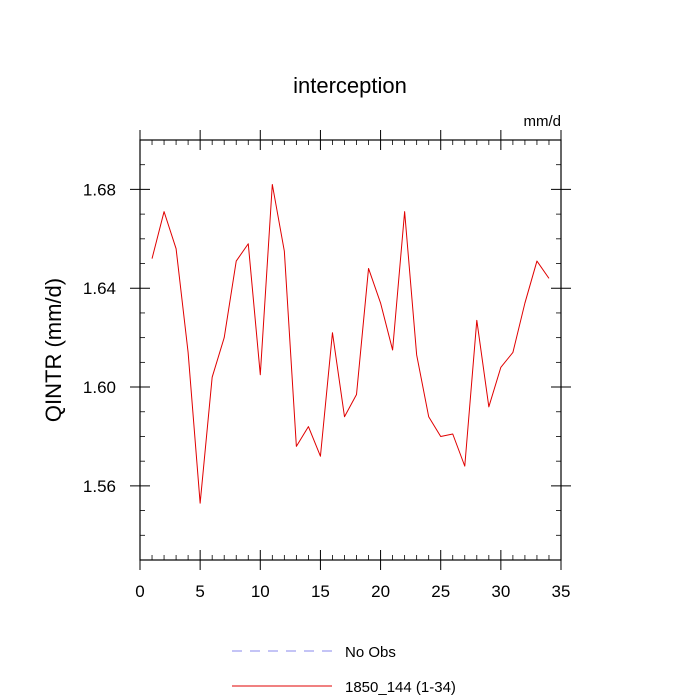 Image resolution: width=700 pixels, height=700 pixels. I want to click on units-label: mm/d, so click(543, 121).